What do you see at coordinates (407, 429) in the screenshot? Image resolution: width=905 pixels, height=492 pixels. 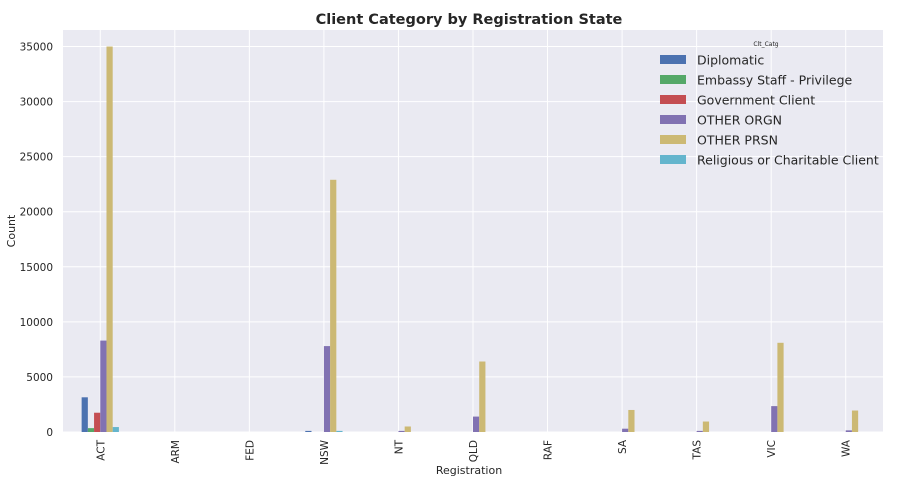 I see `bar-other-prsn-nt` at bounding box center [407, 429].